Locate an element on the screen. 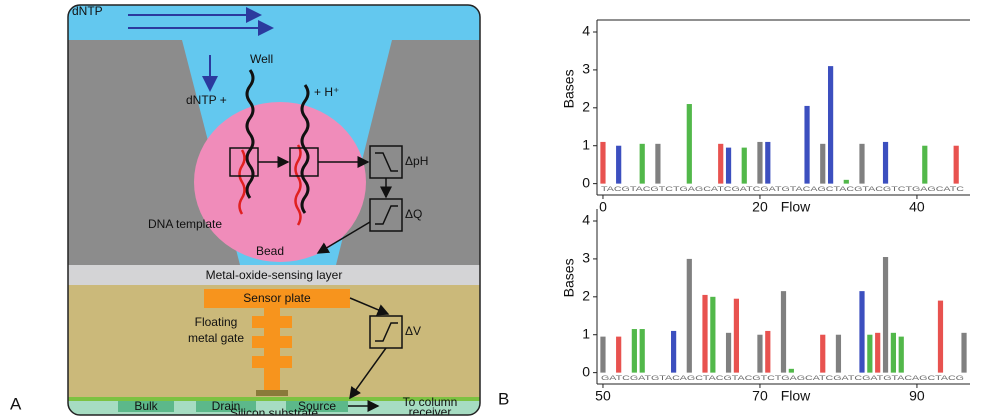  label: Metal-oxide-sensing layer is located at coordinates (274, 275).